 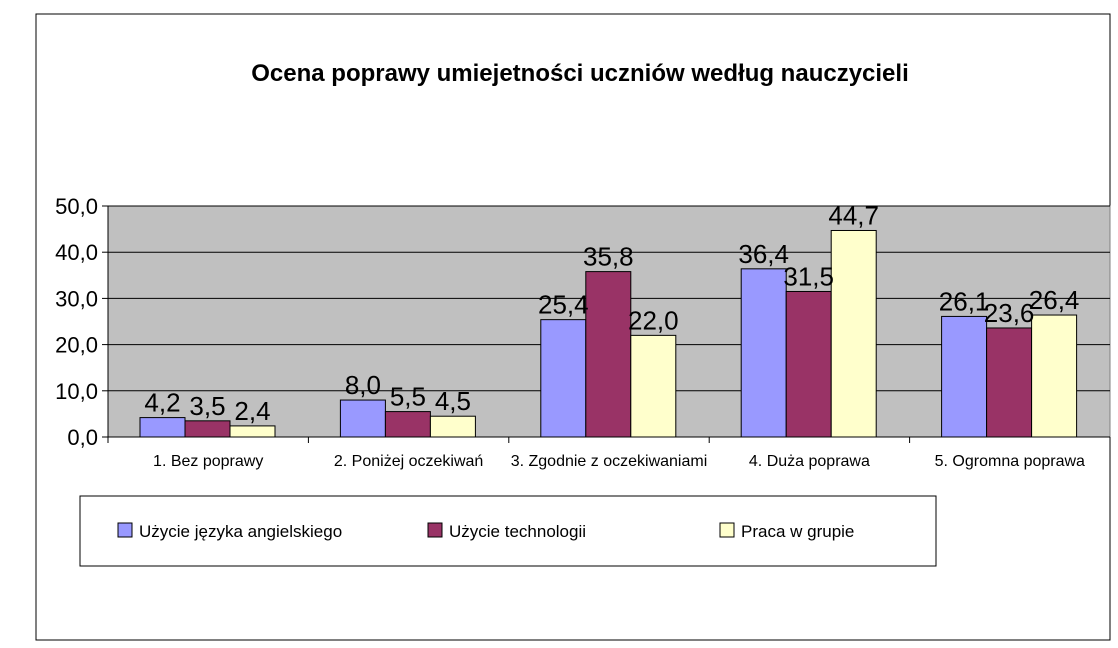 What do you see at coordinates (76, 252) in the screenshot?
I see `y-tick-label: 40,0` at bounding box center [76, 252].